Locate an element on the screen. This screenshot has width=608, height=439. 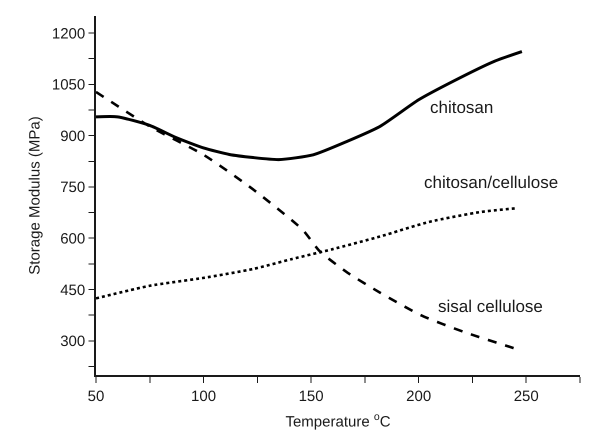
y-tick-label: 1050 is located at coordinates (69, 85).